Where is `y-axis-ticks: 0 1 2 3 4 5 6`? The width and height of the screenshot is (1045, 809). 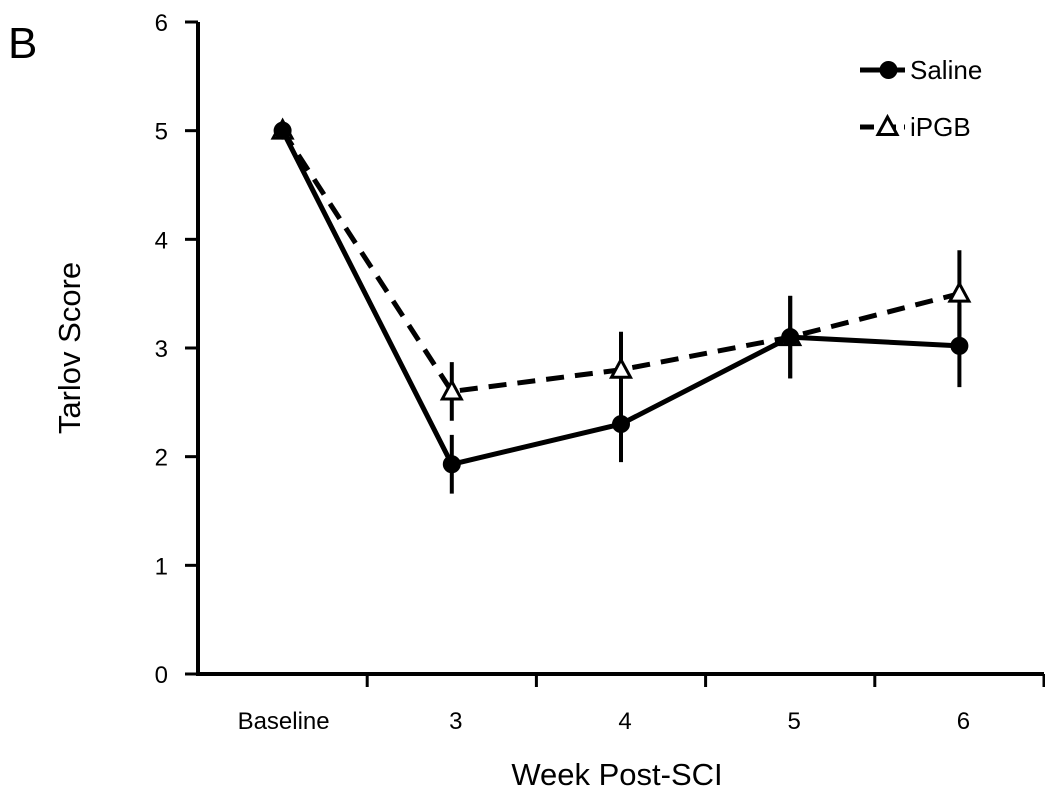 y-axis-ticks: 0 1 2 3 4 5 6 is located at coordinates (176, 349).